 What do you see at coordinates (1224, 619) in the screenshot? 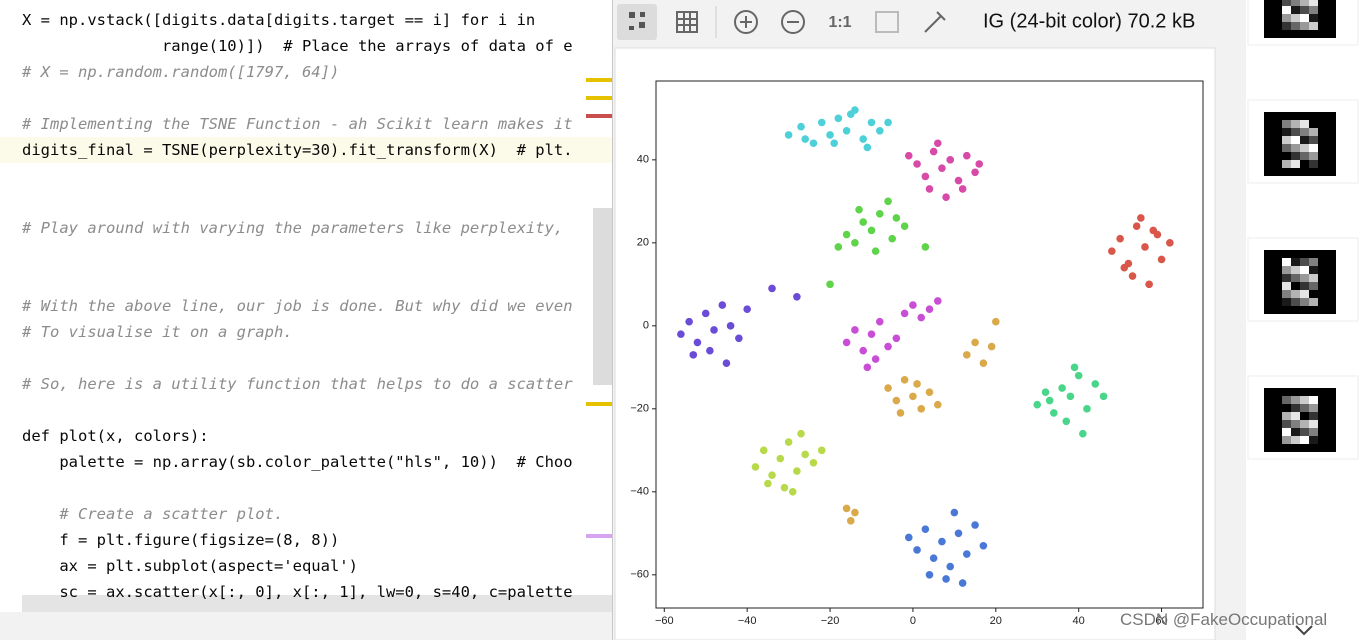
I see `watermark: CSDN @FakeOccupational` at bounding box center [1224, 619].